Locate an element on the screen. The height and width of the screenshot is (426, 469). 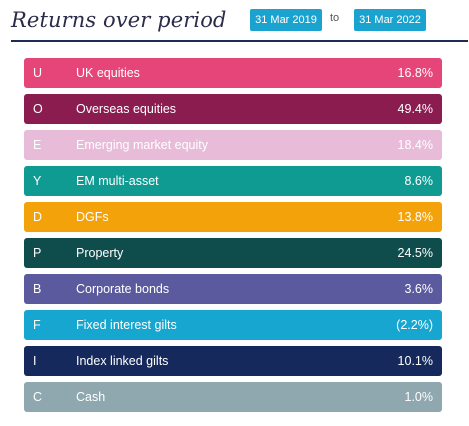
row-value: 24.5% is located at coordinates (415, 253).